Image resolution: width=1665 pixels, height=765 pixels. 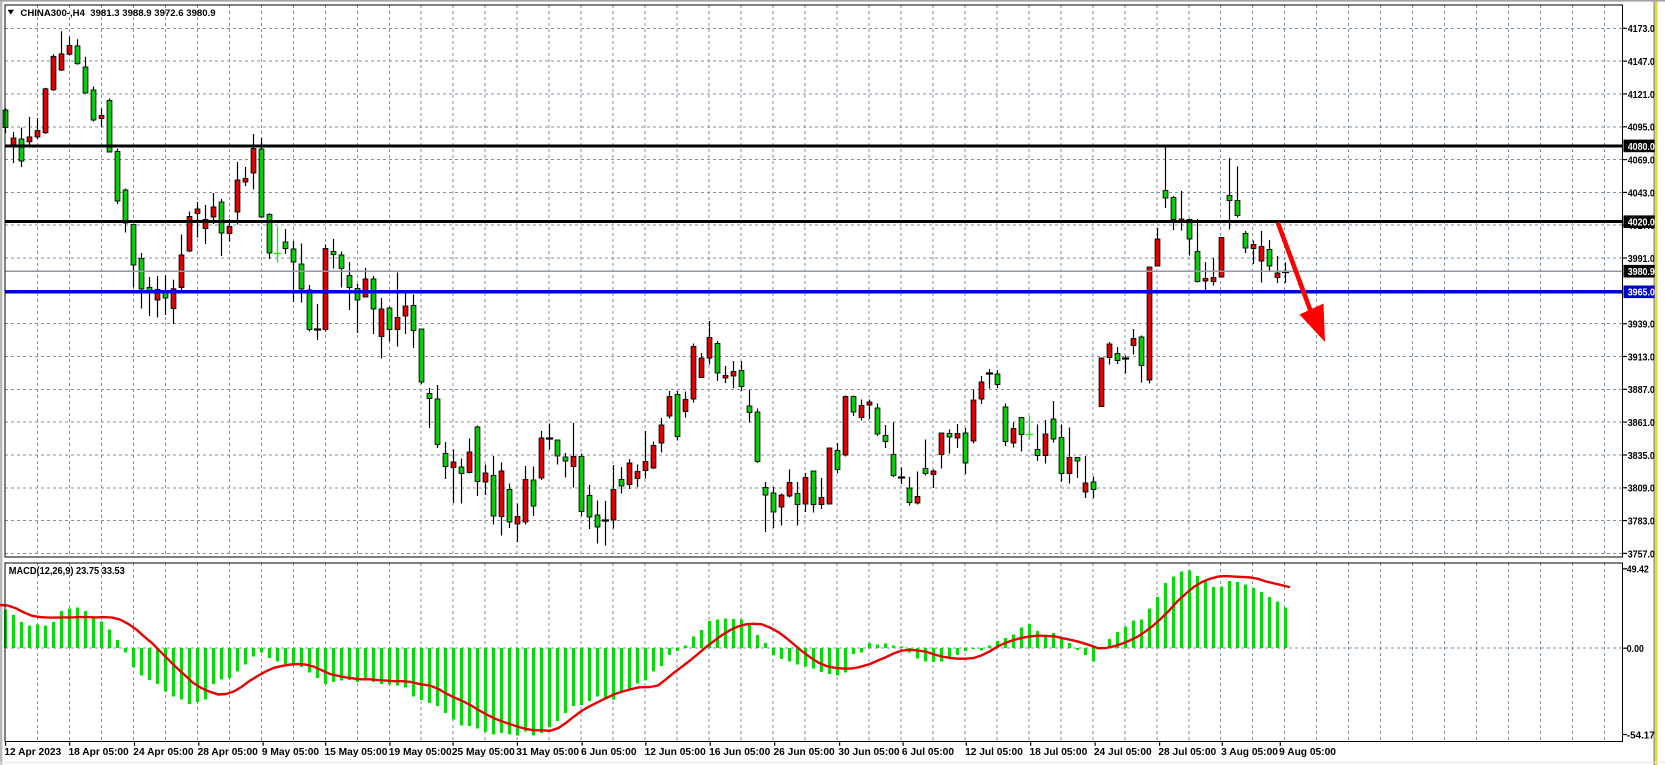 What do you see at coordinates (1641, 456) in the screenshot?
I see `svg-text: 3835.0` at bounding box center [1641, 456].